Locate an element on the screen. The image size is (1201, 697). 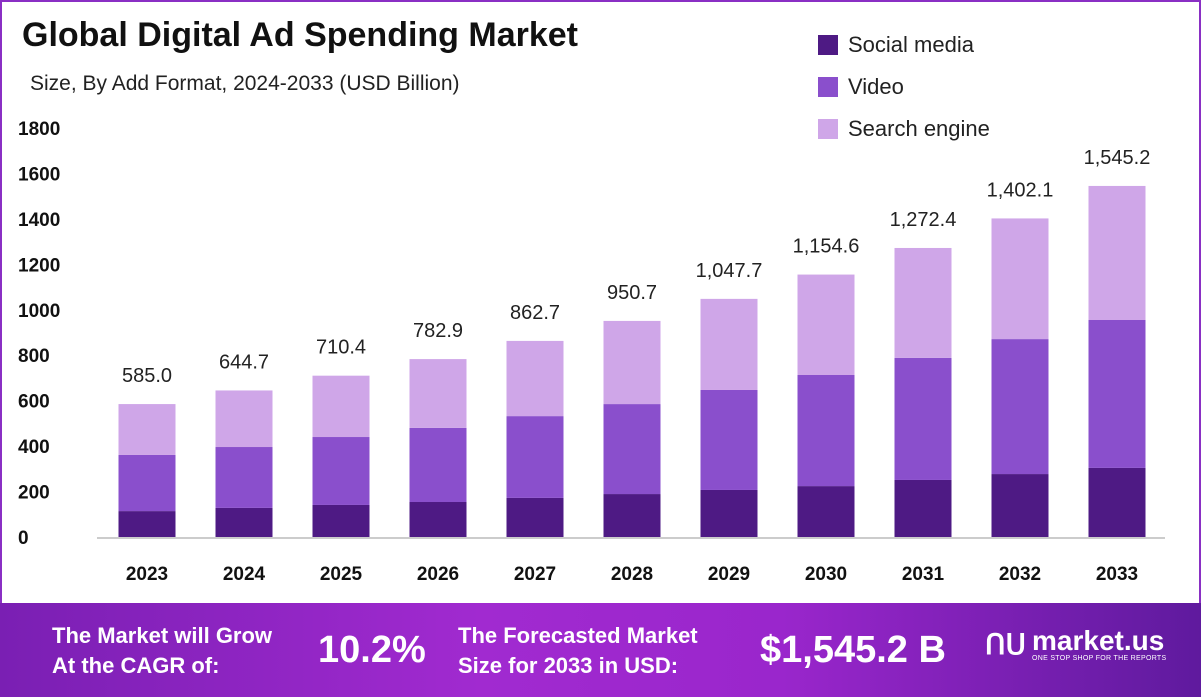
x-tick-label: 2033 is located at coordinates (1117, 574).